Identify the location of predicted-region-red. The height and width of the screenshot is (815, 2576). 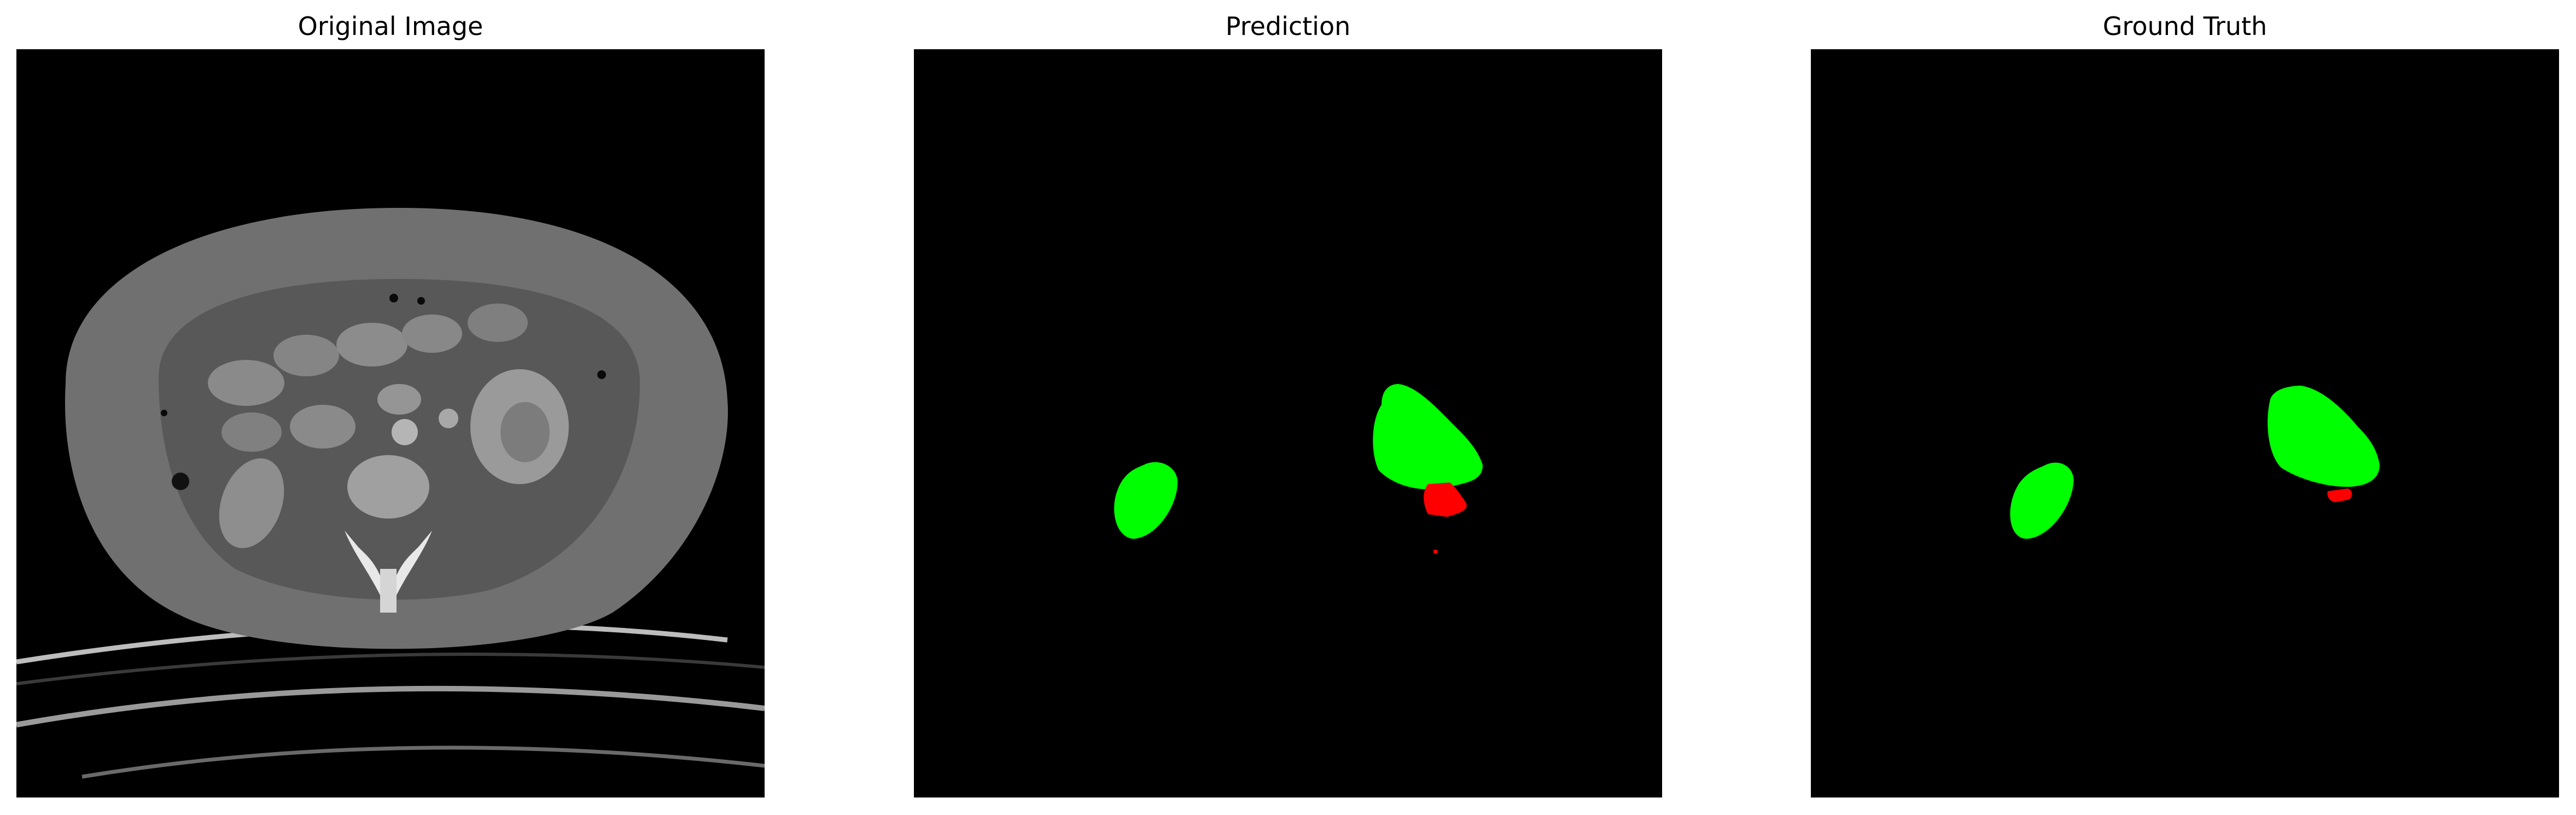
(1445, 500).